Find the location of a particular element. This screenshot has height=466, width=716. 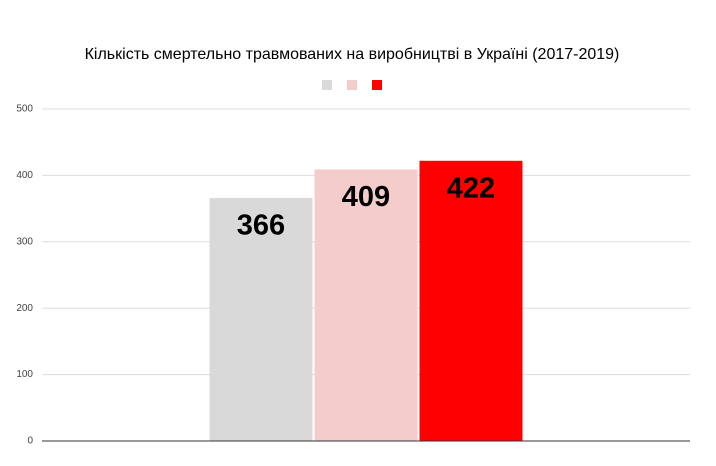

y-tick-label: 300 is located at coordinates (24, 241).